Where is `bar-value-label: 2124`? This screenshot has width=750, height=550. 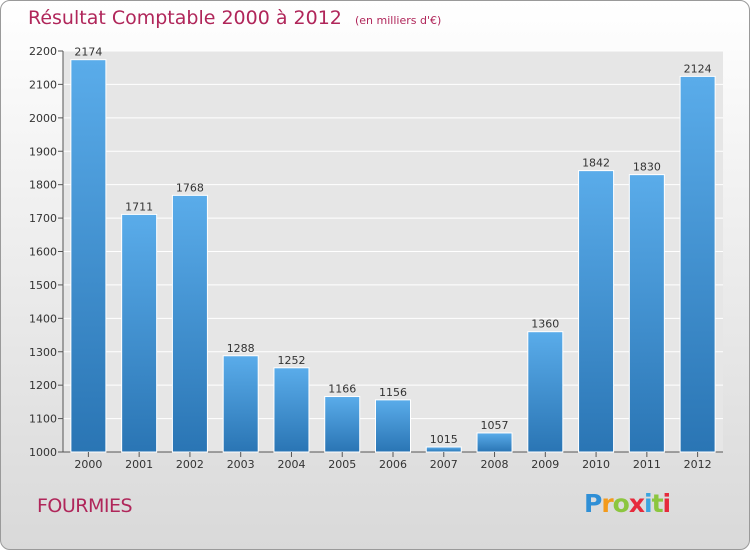 bar-value-label: 2124 is located at coordinates (698, 68).